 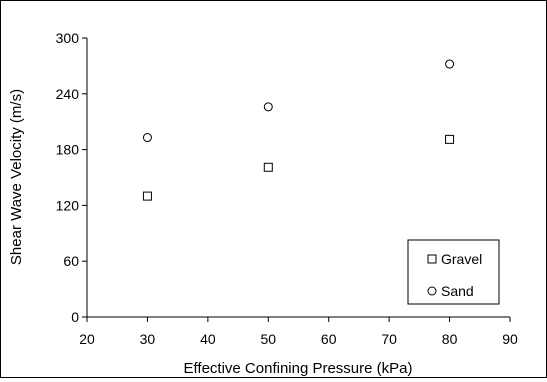 I want to click on legend: Gravel Sand, so click(x=453, y=272).